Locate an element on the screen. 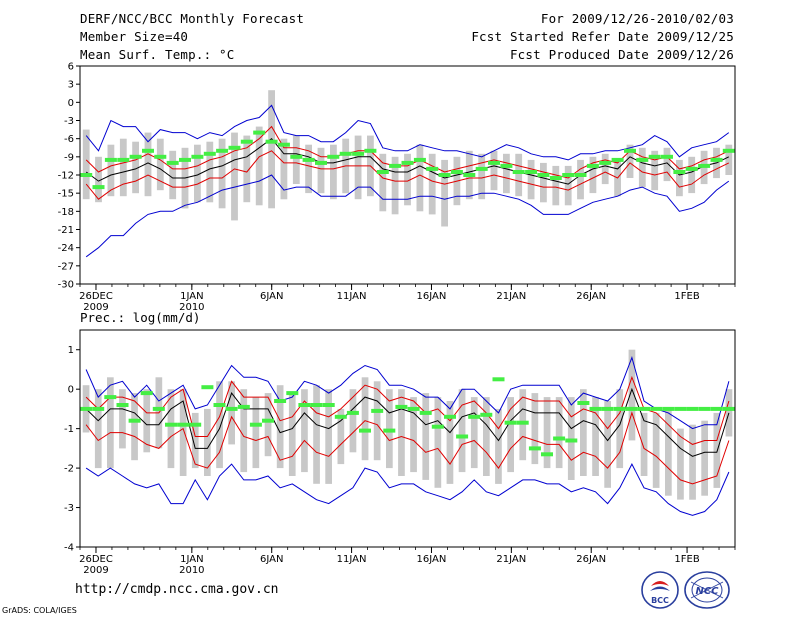 The image size is (800, 618). temp-y-tick-label: -6 is located at coordinates (69, 139).